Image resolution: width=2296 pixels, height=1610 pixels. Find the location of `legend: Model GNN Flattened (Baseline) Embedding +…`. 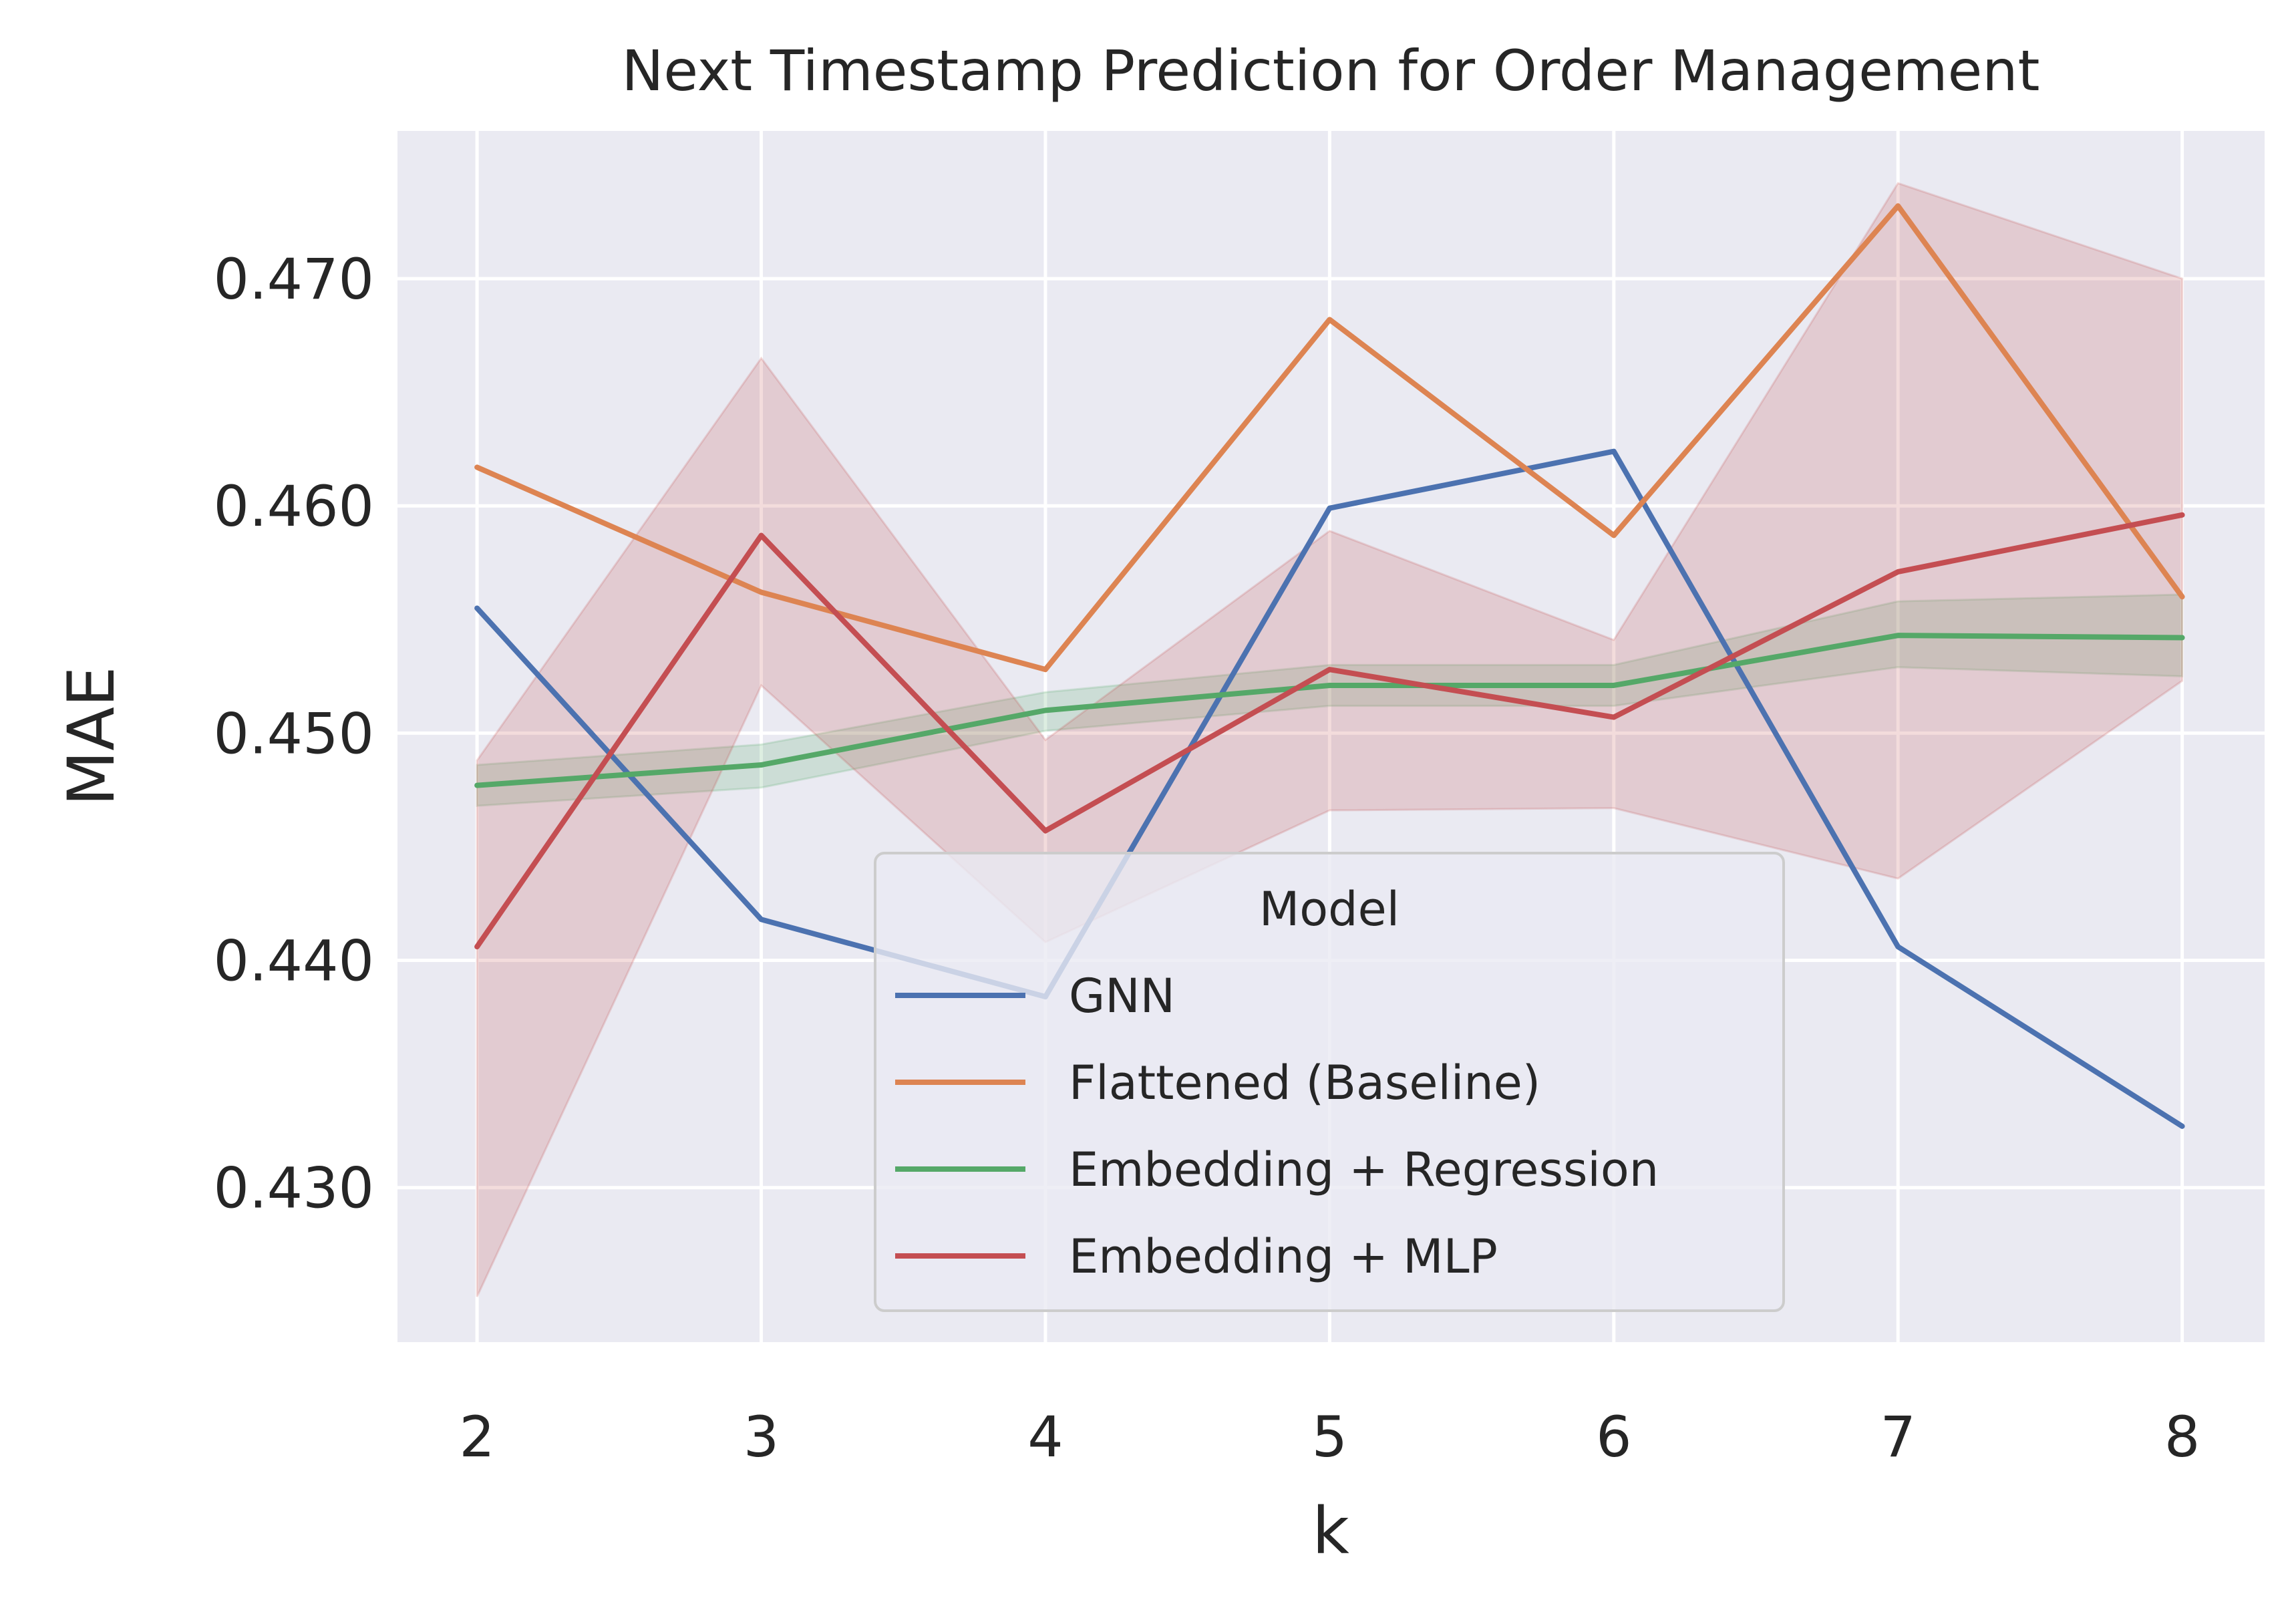

legend: Model GNN Flattened (Baseline) Embedding +… is located at coordinates (1329, 1082).